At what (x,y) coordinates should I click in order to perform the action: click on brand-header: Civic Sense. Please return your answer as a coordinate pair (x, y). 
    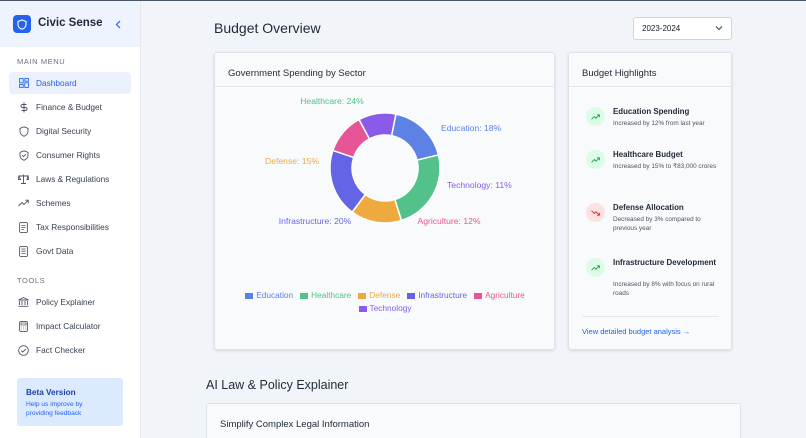
    Looking at the image, I should click on (70, 24).